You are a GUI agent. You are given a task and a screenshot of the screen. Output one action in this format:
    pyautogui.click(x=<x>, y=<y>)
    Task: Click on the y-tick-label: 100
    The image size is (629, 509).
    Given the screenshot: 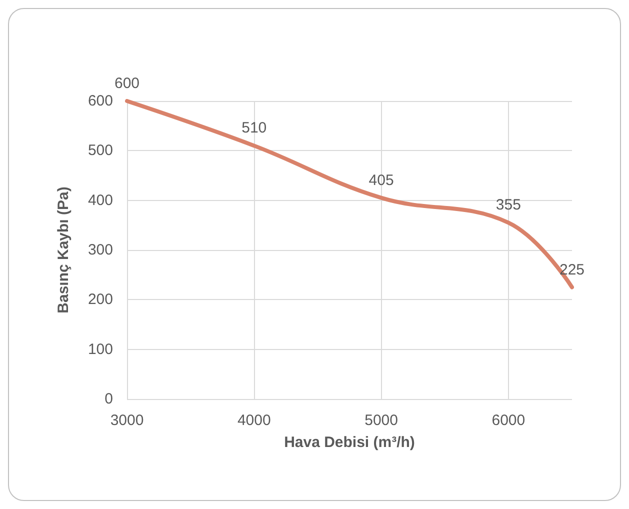 What is the action you would take?
    pyautogui.click(x=100, y=349)
    